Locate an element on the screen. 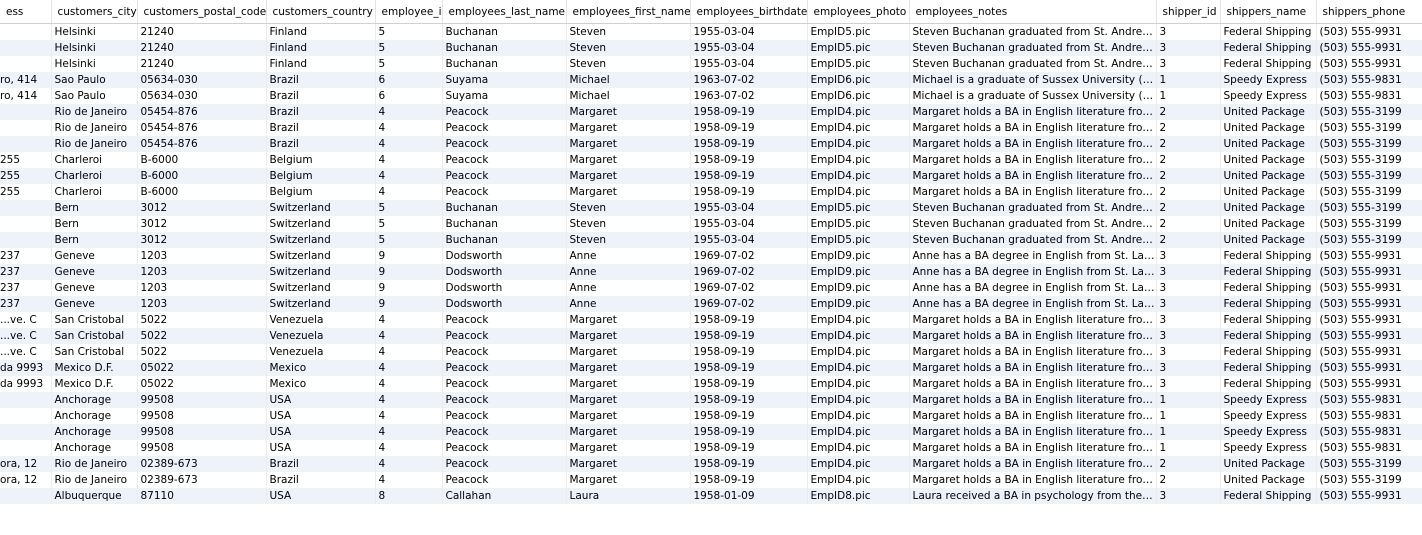 This screenshot has height=535, width=1422. table-cell: 5 is located at coordinates (409, 224).